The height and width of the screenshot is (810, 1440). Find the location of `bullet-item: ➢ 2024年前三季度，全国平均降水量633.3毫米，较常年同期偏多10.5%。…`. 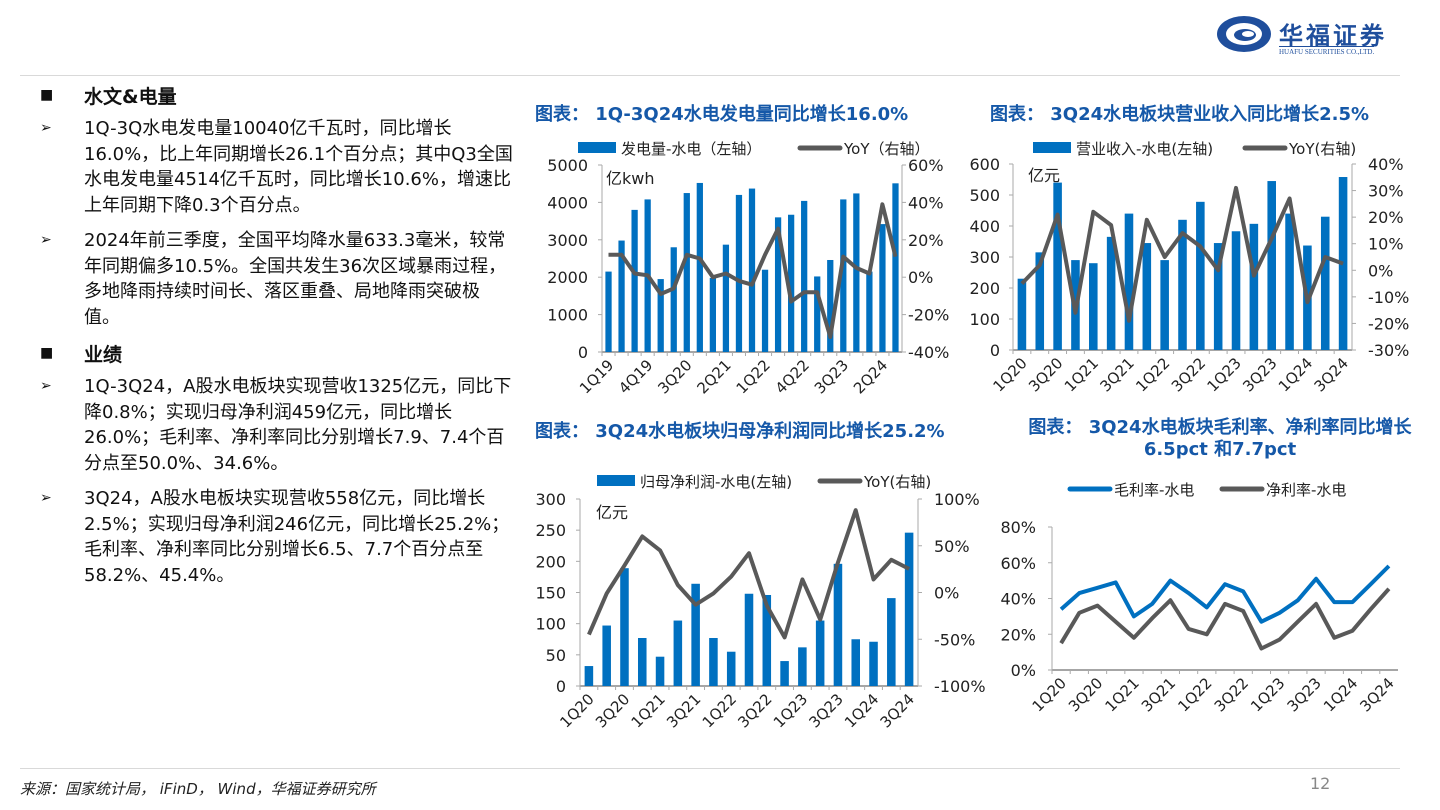

bullet-item: ➢ 2024年前三季度，全国平均降水量633.3毫米，较常年同期偏多10.5%。… is located at coordinates (280, 279).